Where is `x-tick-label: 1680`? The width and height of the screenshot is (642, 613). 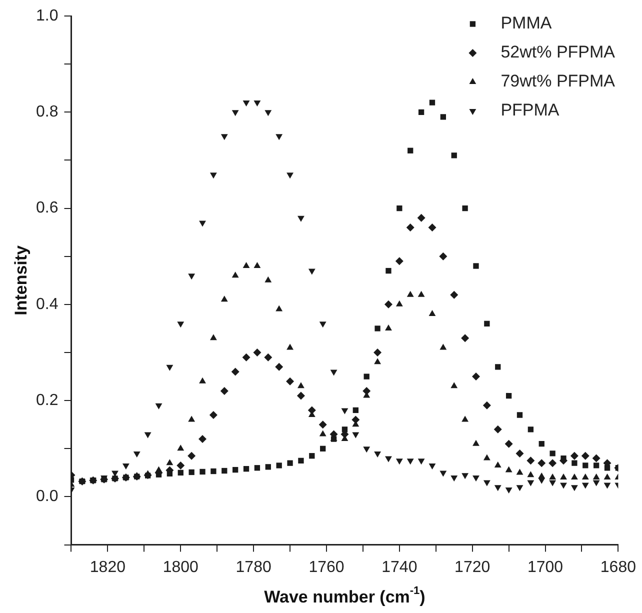 x-tick-label: 1680 is located at coordinates (618, 567).